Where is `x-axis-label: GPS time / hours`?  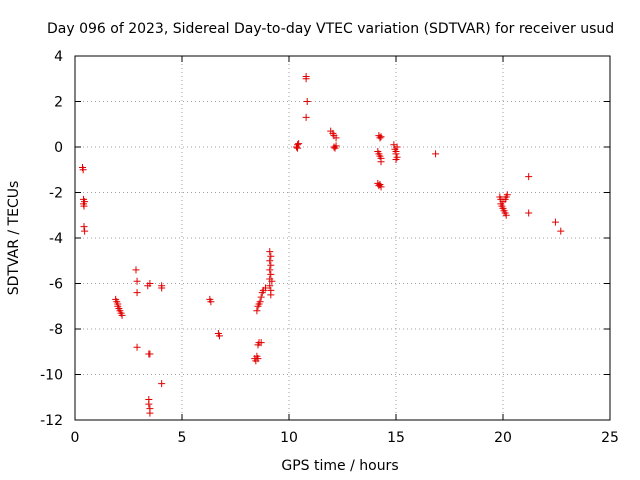 x-axis-label: GPS time / hours is located at coordinates (339, 466).